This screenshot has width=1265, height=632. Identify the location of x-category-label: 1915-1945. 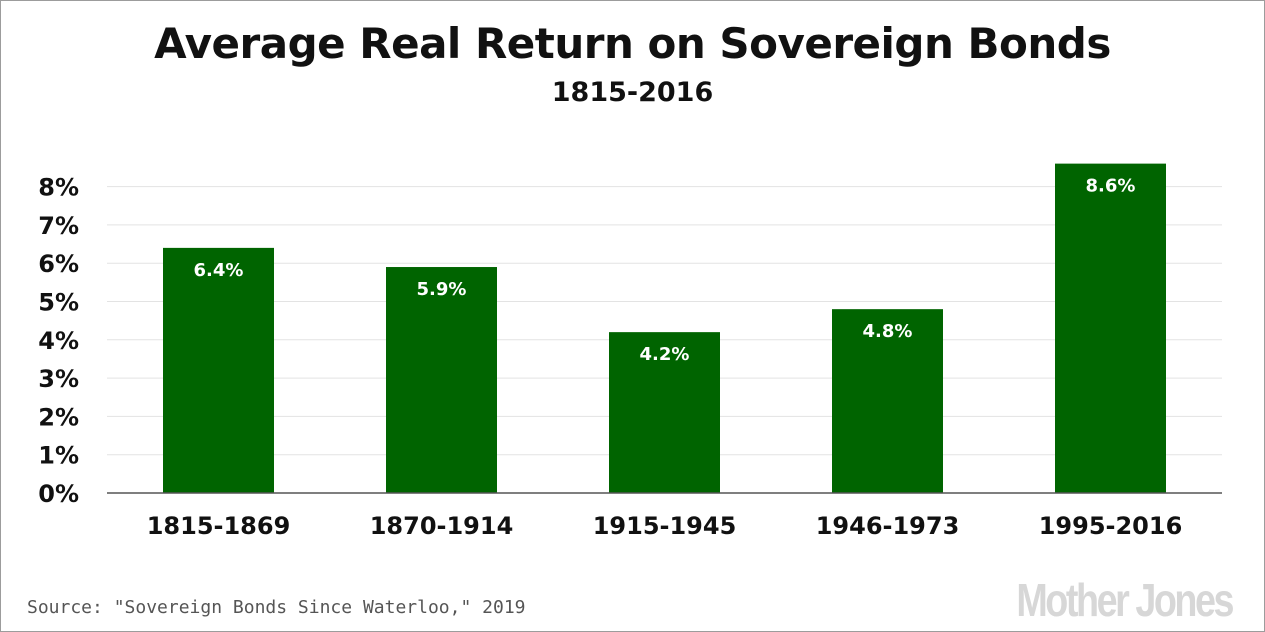
(665, 526).